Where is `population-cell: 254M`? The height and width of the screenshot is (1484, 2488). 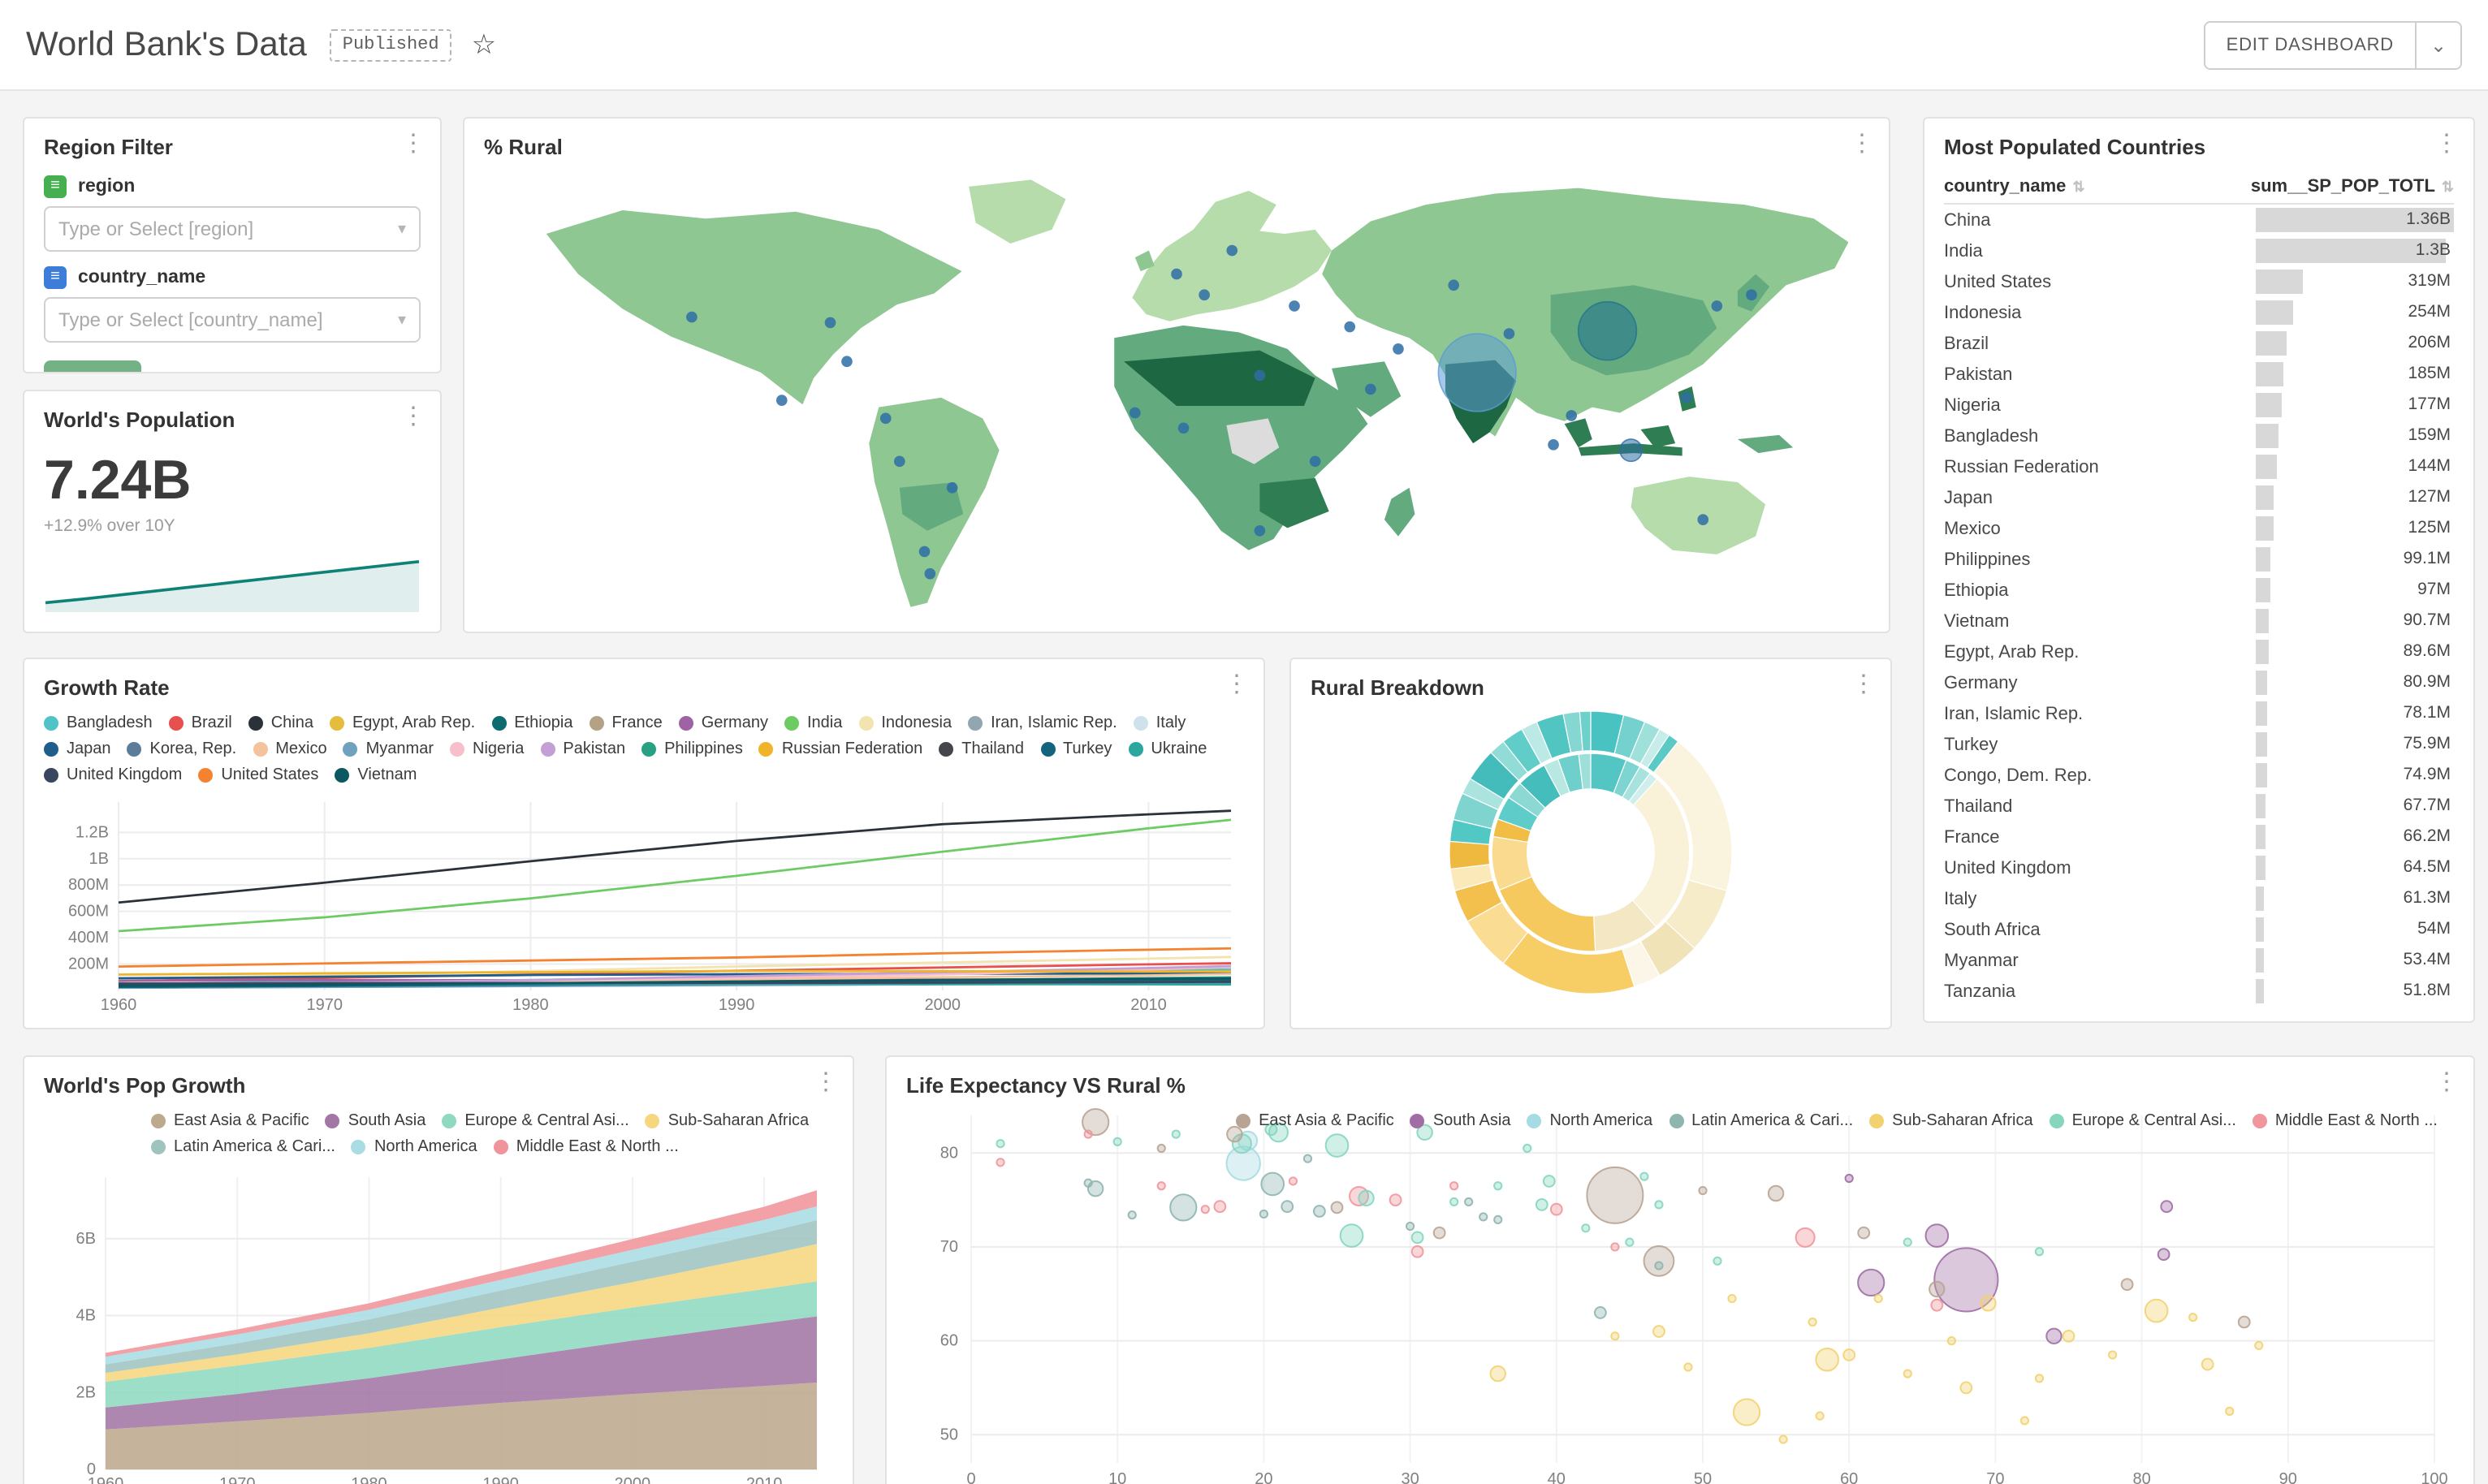 population-cell: 254M is located at coordinates (2355, 312).